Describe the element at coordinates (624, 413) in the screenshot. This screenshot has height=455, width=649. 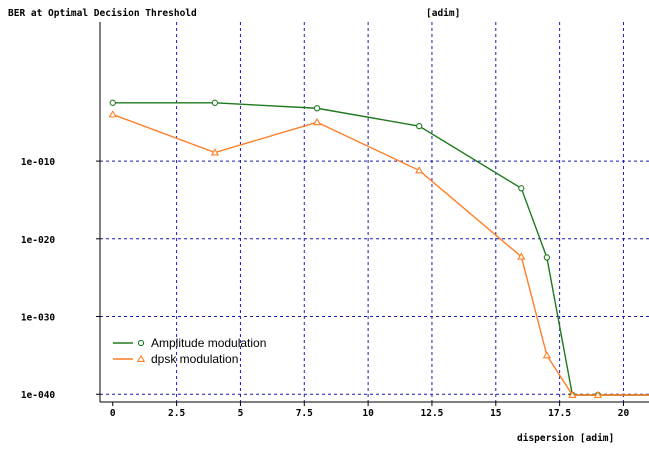
I see `x-tick-label: 20` at that location.